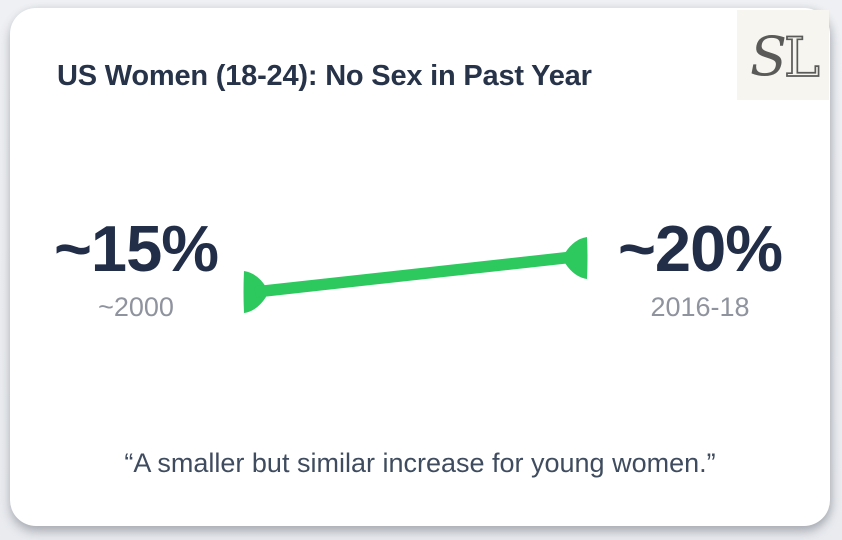  I want to click on trend-line-end-cap, so click(576, 258).